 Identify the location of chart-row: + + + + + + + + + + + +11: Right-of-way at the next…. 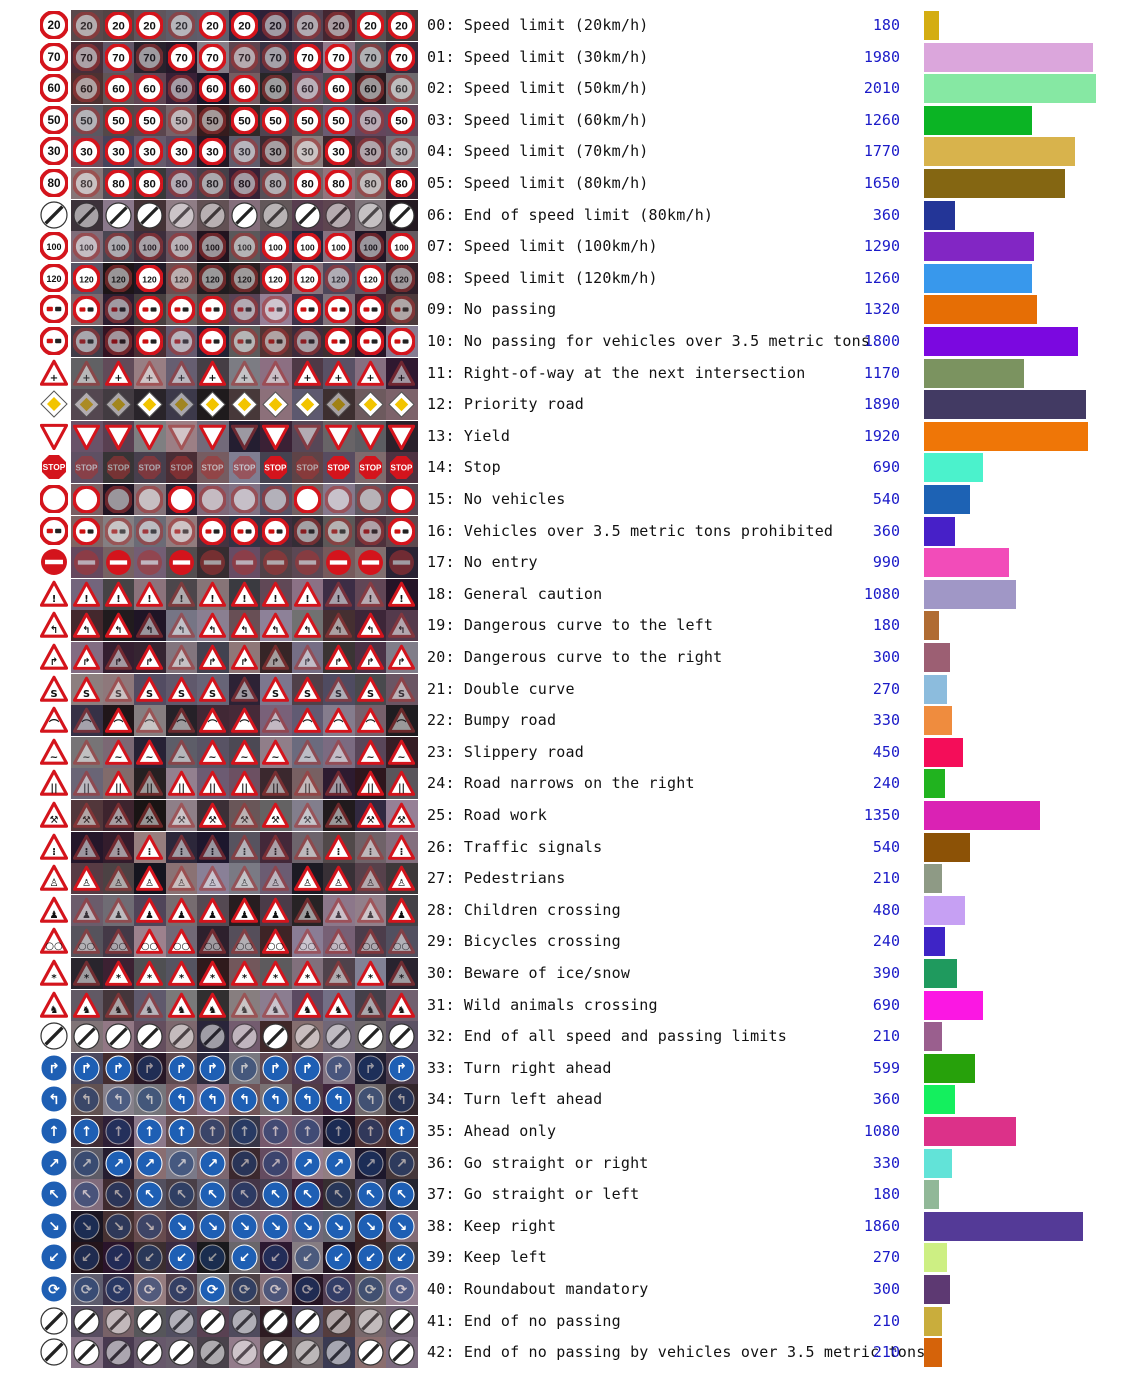
(562, 373).